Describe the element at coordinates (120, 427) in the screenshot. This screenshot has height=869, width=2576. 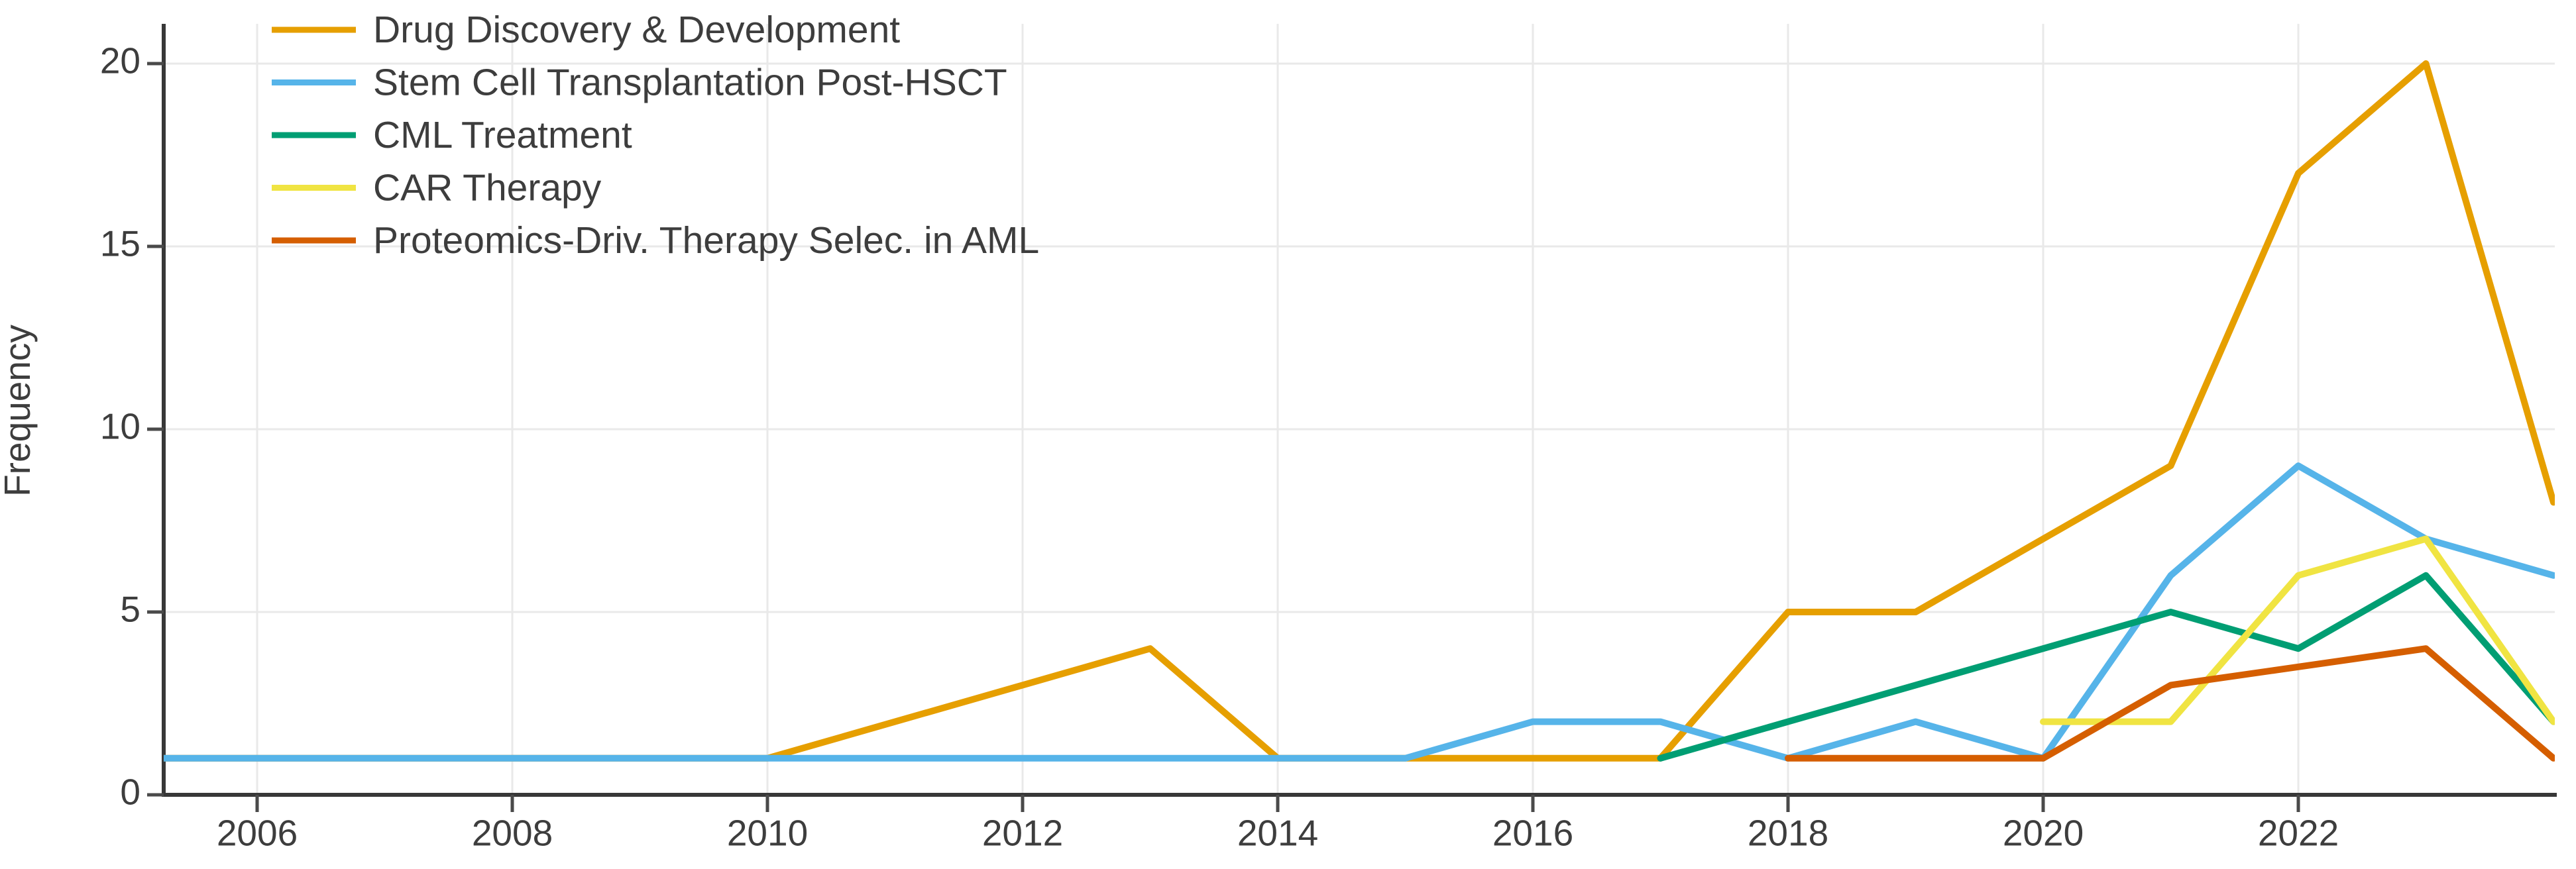
I see `y-tick-label-10: 10` at that location.